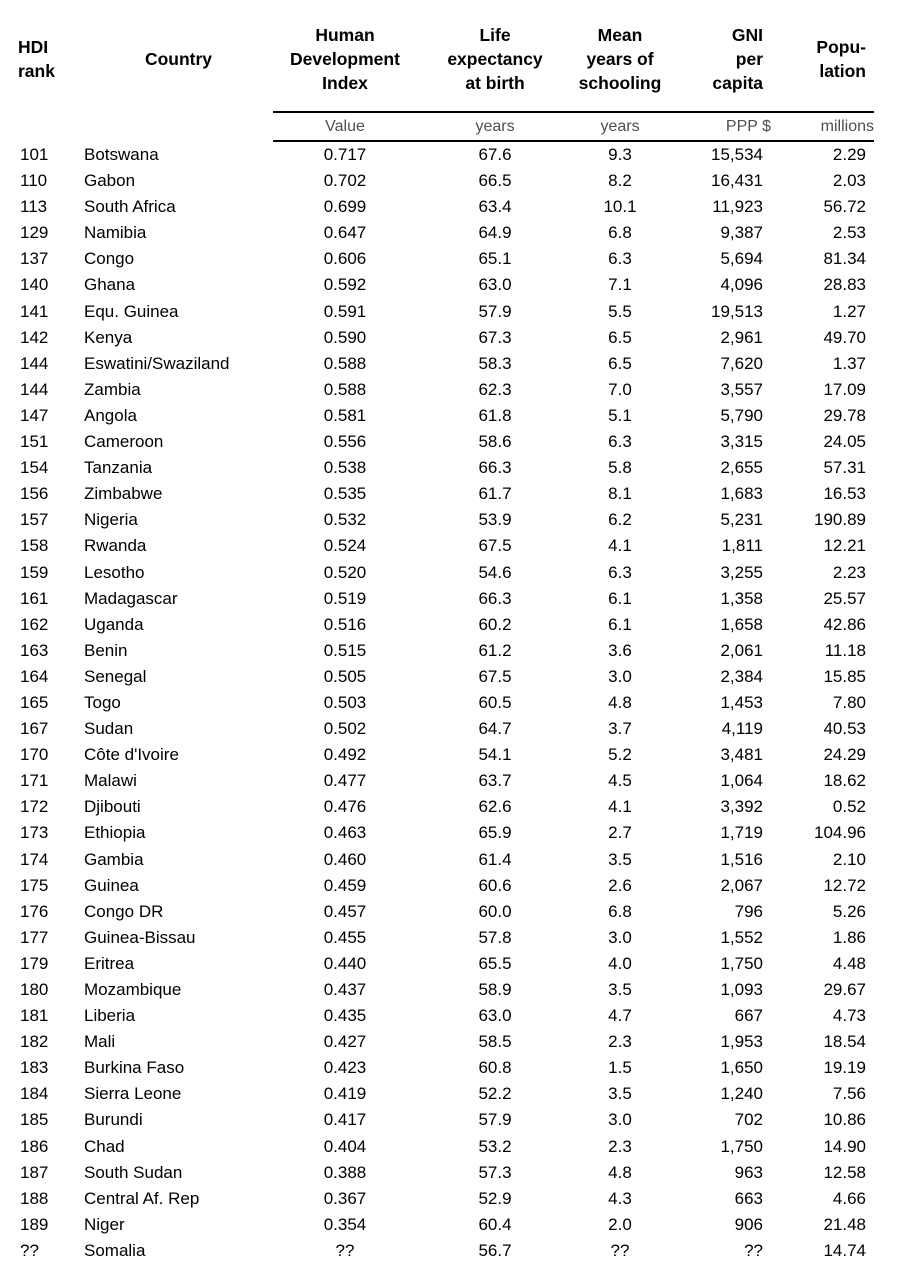 Image resolution: width=900 pixels, height=1275 pixels. What do you see at coordinates (437, 546) in the screenshot?
I see `table-row: 158 Rwanda 0.524 67.5 4.1 1,811 12.21` at bounding box center [437, 546].